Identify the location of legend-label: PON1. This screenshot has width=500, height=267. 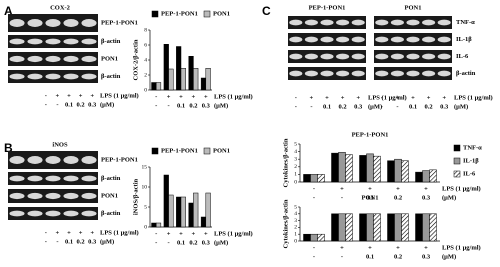
(221, 150).